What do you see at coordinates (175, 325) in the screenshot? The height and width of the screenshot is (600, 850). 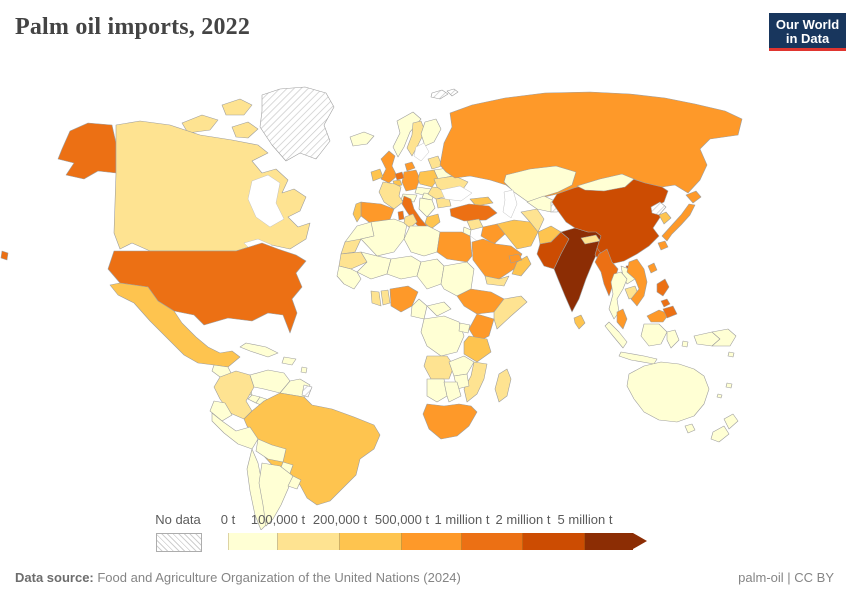 I see `country-mexico` at bounding box center [175, 325].